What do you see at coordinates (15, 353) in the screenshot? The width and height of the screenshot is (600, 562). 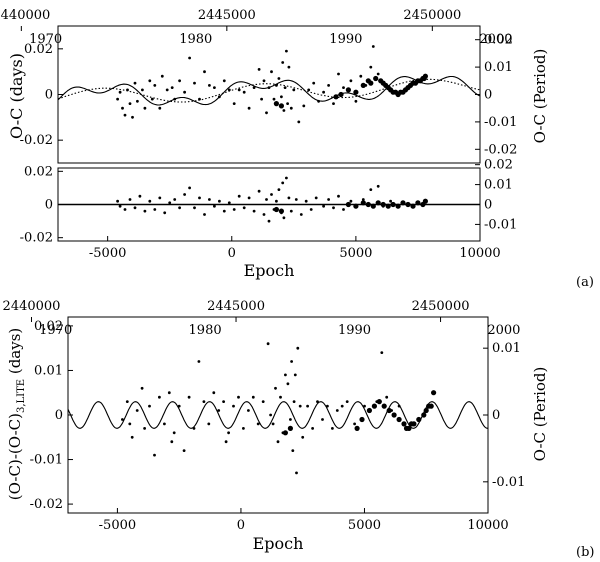 I see `panel-b-ylabel-unit: (days)` at bounding box center [15, 353].